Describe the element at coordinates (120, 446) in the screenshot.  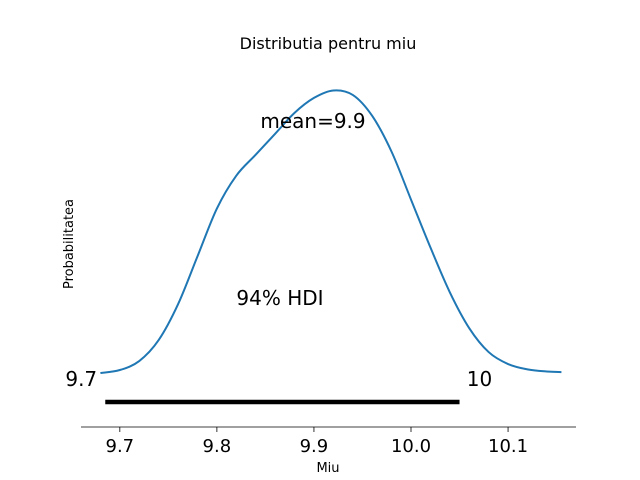
I see `x-tick-label: 9.7` at that location.